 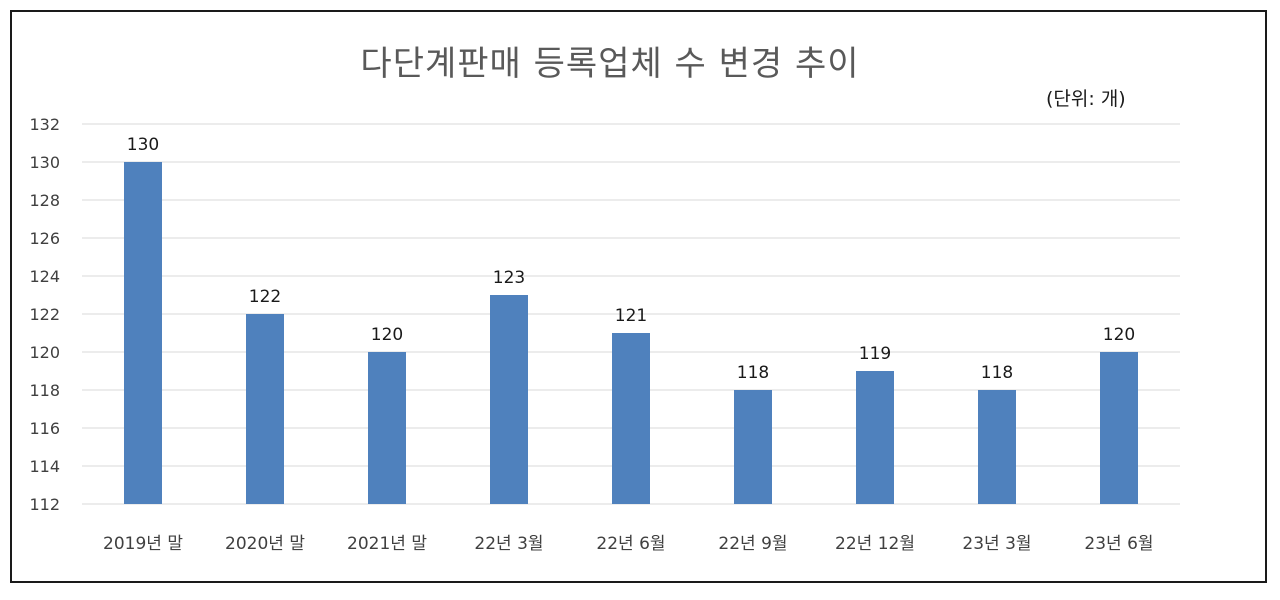 I want to click on data-label: 130, so click(x=143, y=145).